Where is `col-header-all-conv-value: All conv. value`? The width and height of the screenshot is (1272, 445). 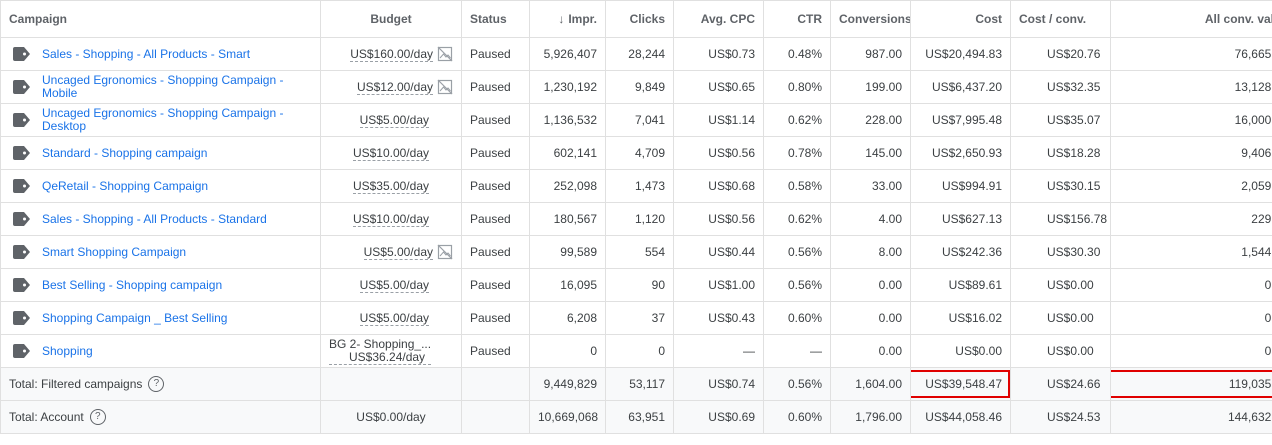 col-header-all-conv-value: All conv. value is located at coordinates (1191, 19).